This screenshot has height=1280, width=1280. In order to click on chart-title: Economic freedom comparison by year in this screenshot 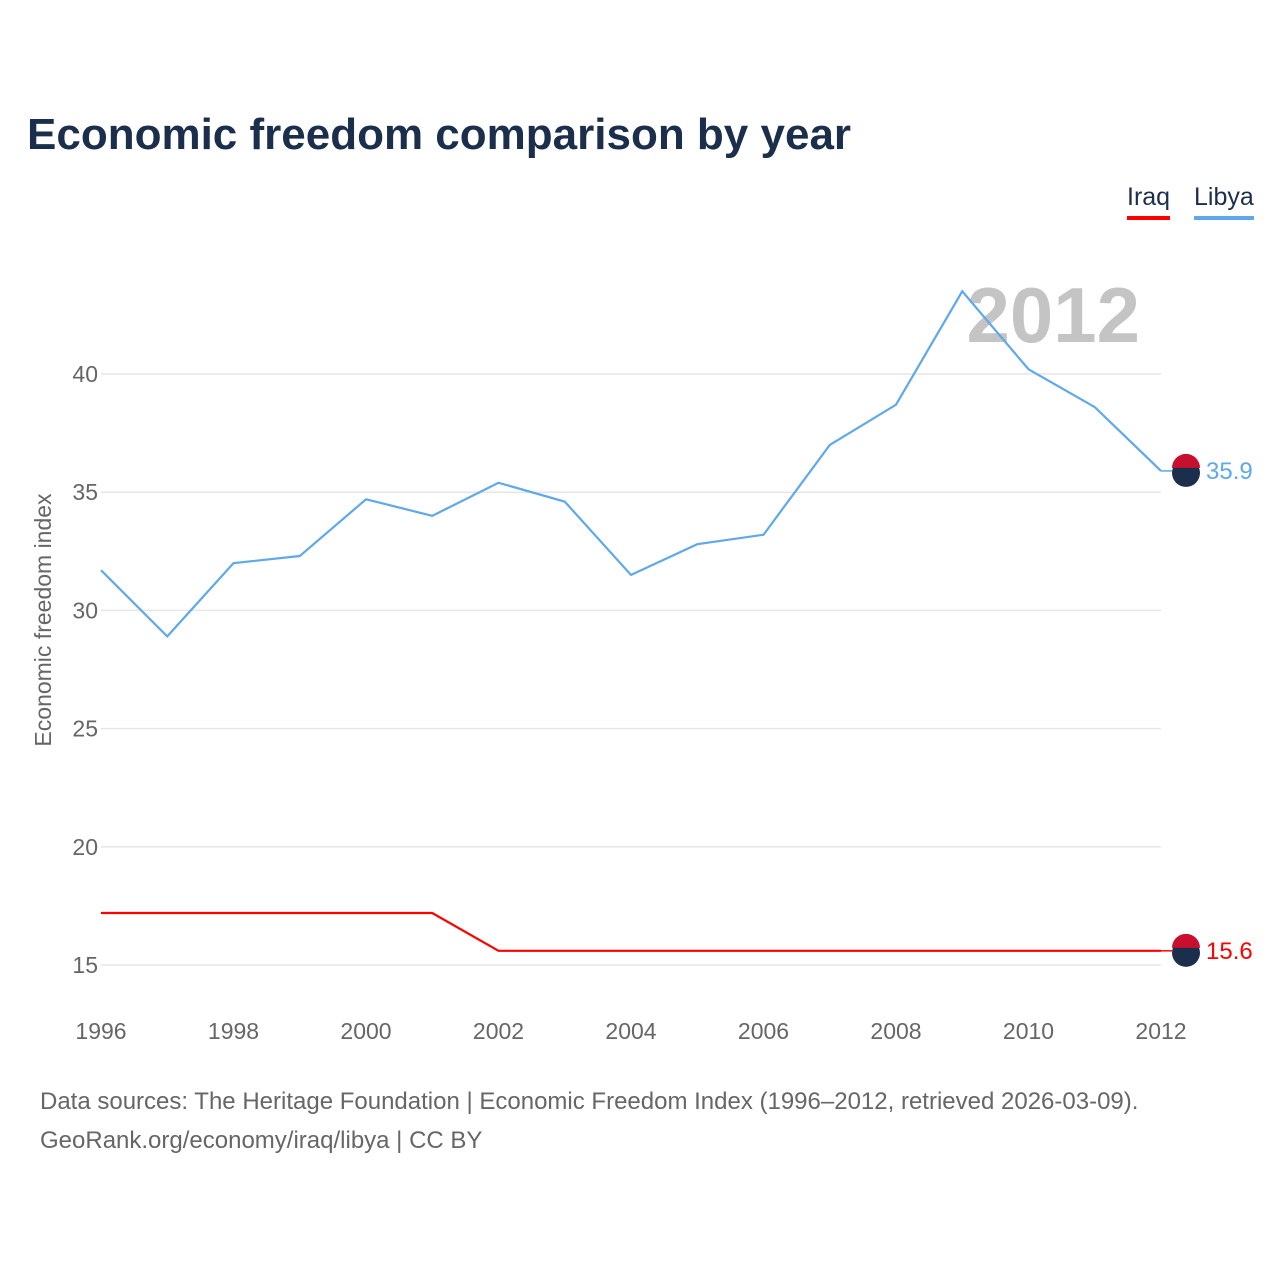, I will do `click(439, 134)`.